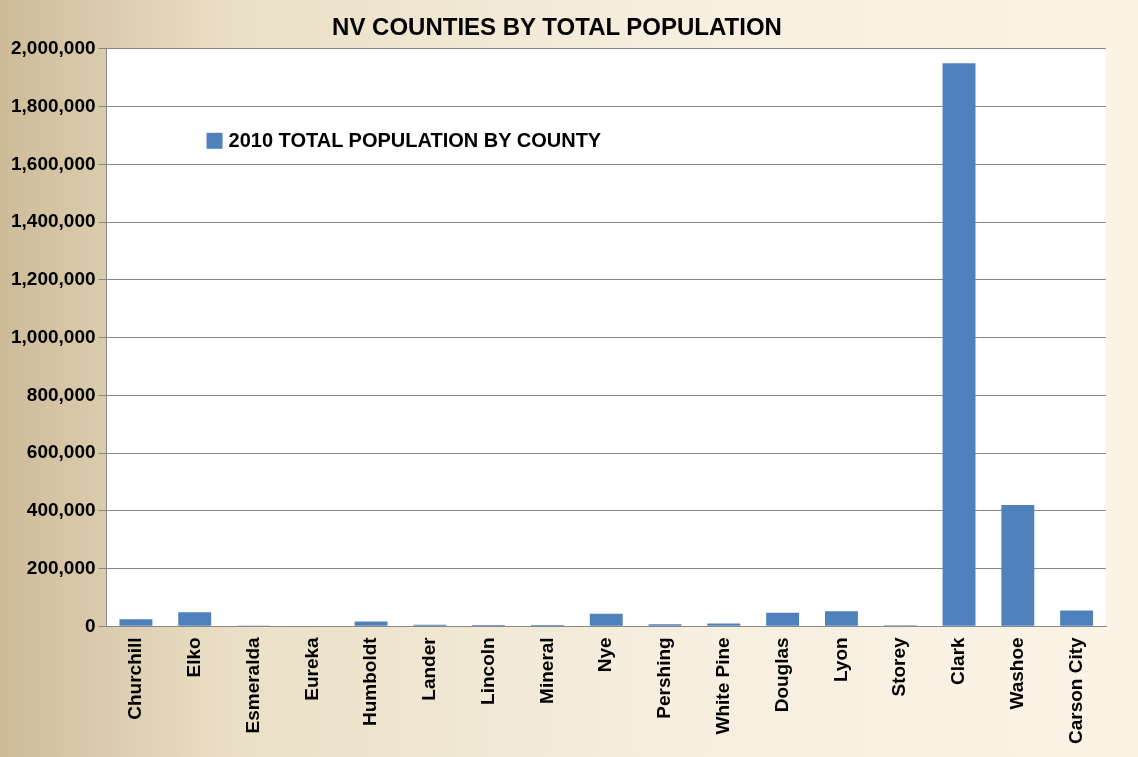  I want to click on x-tick-label: Humboldt, so click(370, 681).